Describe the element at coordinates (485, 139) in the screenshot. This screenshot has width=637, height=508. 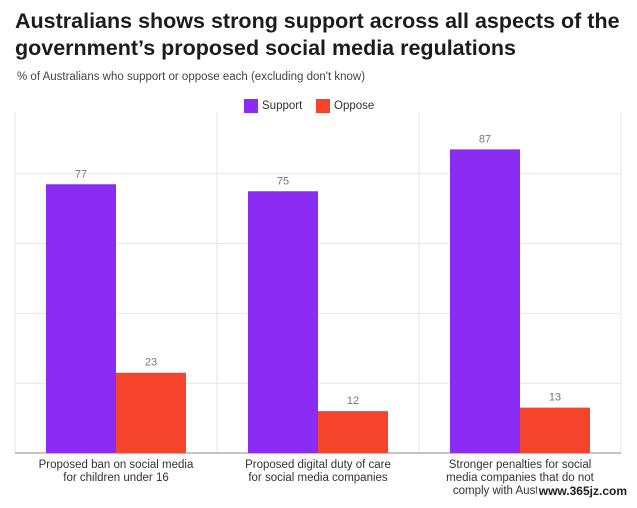
I see `data-label-support: 87` at that location.